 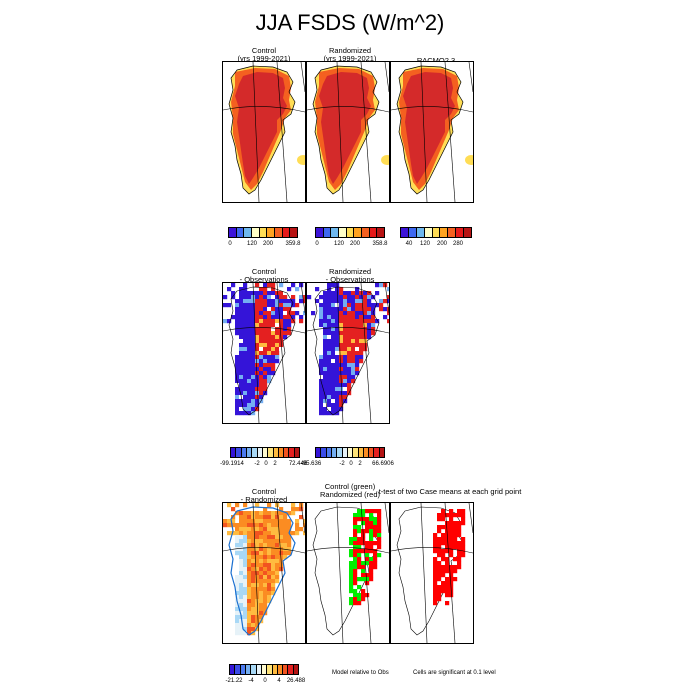 I want to click on panel-title-control-minus-randomized: Control - Randomized, so click(x=264, y=495).